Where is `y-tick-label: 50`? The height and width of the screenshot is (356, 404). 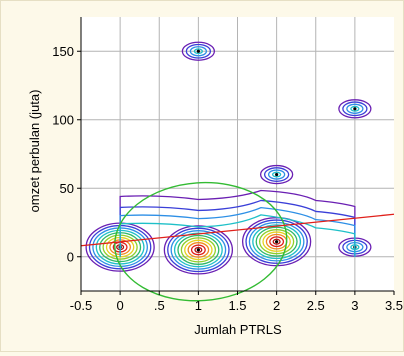 y-tick-label: 50 is located at coordinates (67, 188).